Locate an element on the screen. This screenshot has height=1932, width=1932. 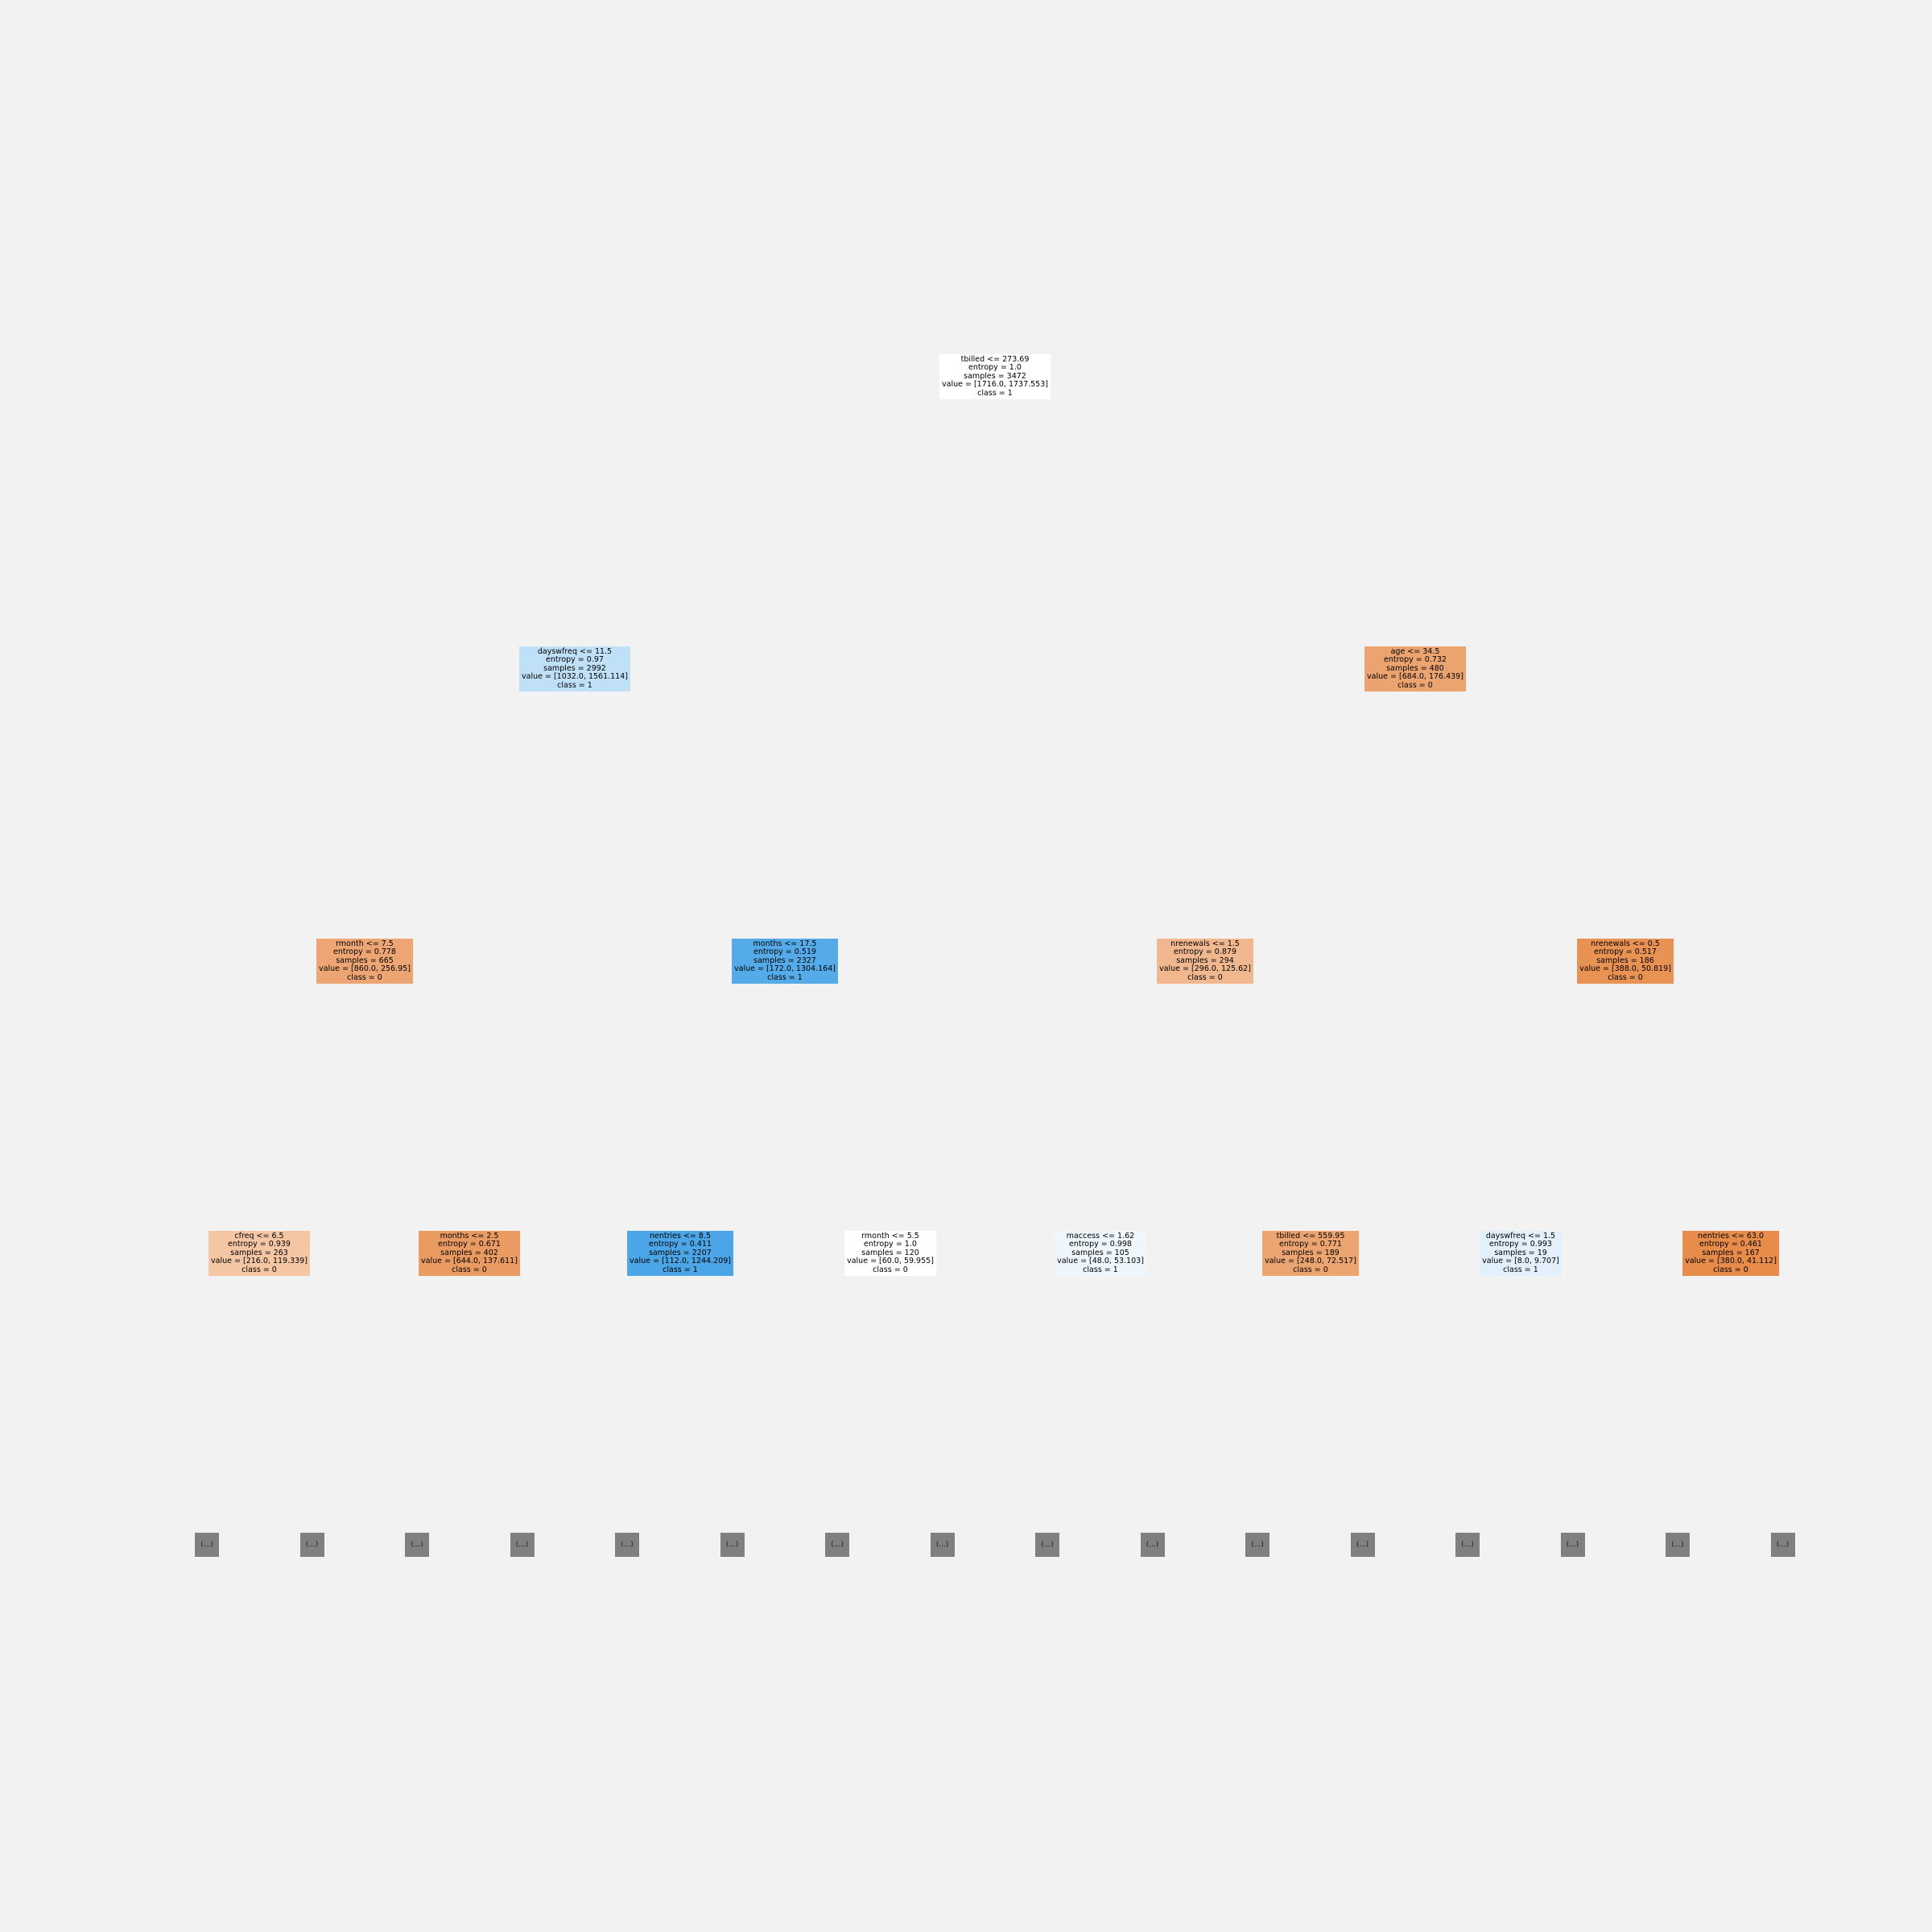
node-text-line: entropy = 0.771 is located at coordinates (1310, 1244).